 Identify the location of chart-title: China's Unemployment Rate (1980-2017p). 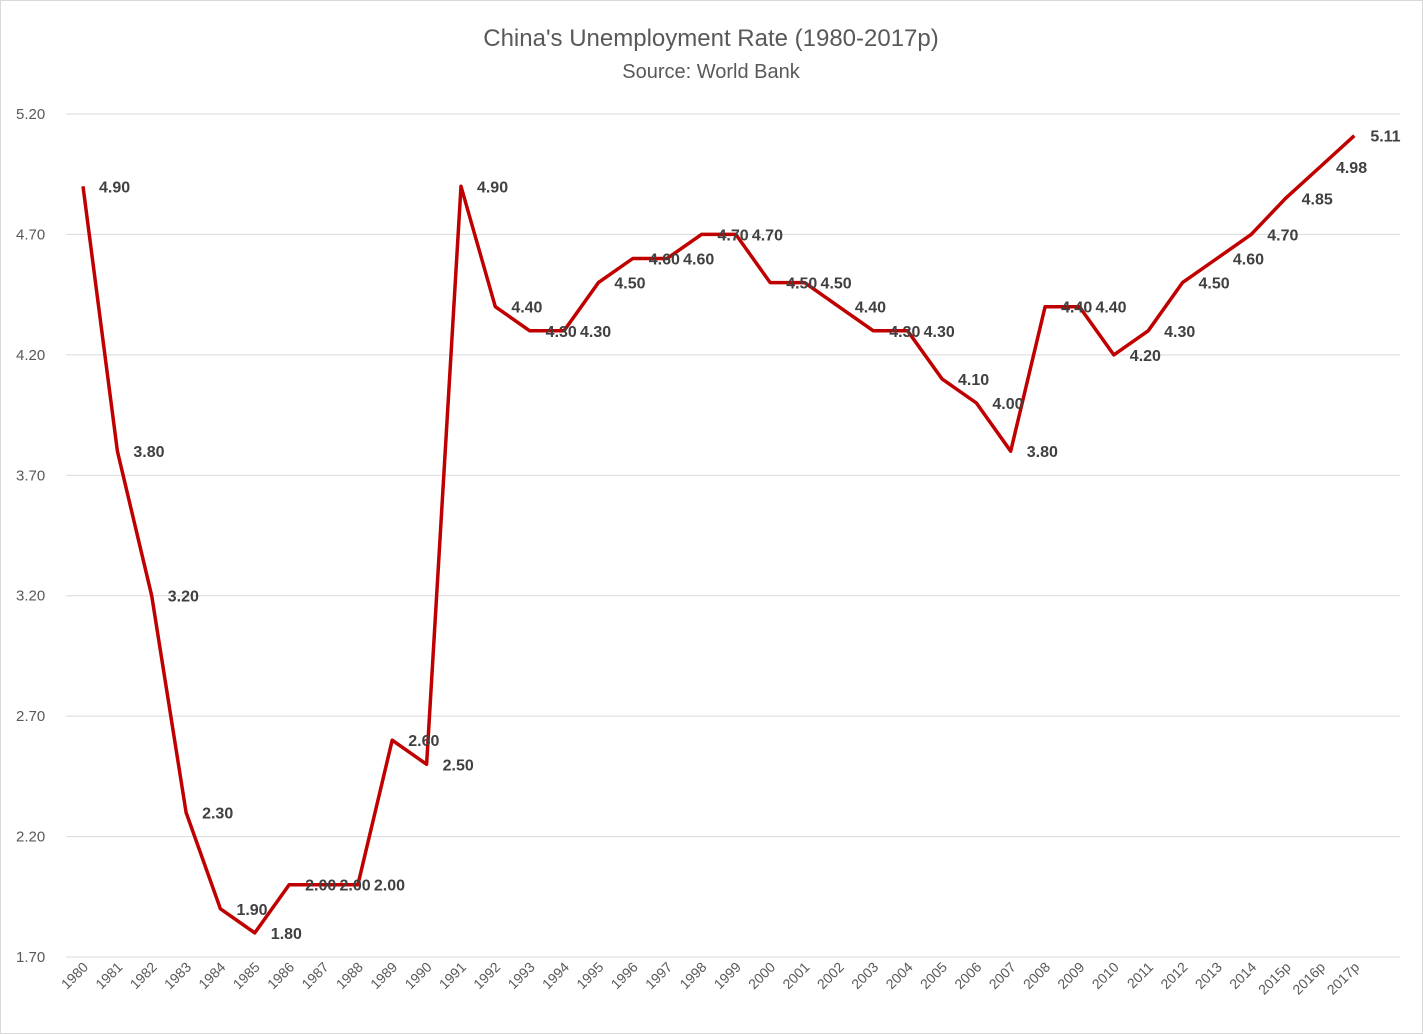
(711, 38).